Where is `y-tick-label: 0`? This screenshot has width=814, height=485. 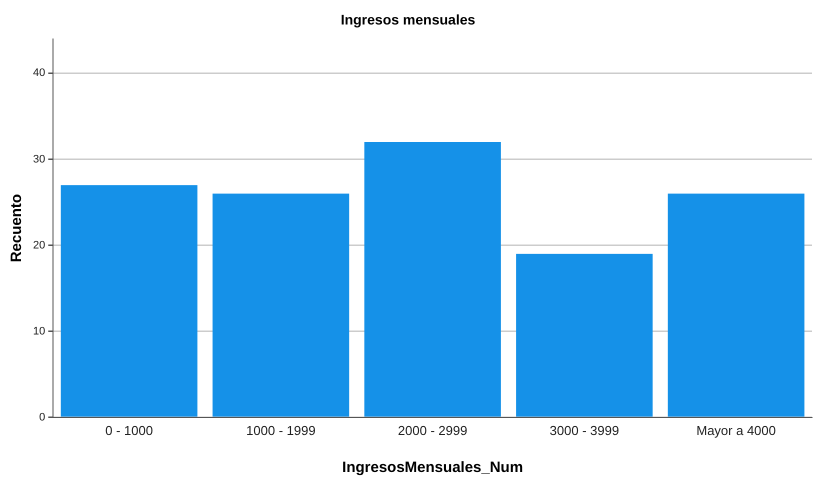
y-tick-label: 0 is located at coordinates (42, 417).